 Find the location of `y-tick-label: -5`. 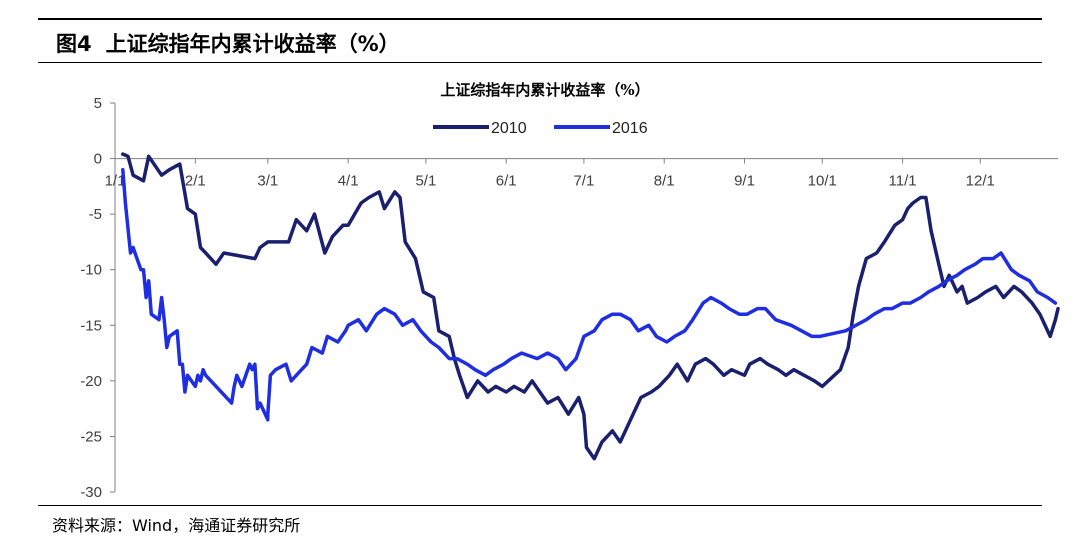

y-tick-label: -5 is located at coordinates (95, 214).